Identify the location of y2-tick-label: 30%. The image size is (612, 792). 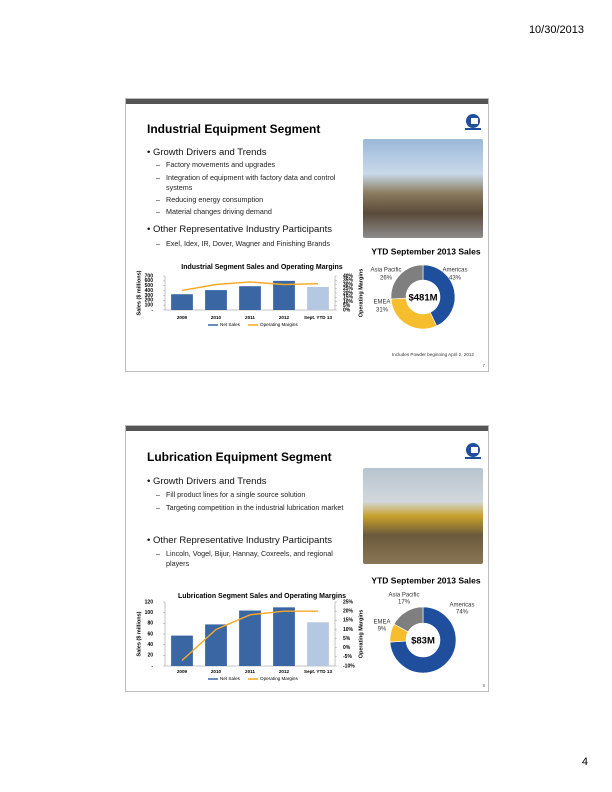
(348, 285).